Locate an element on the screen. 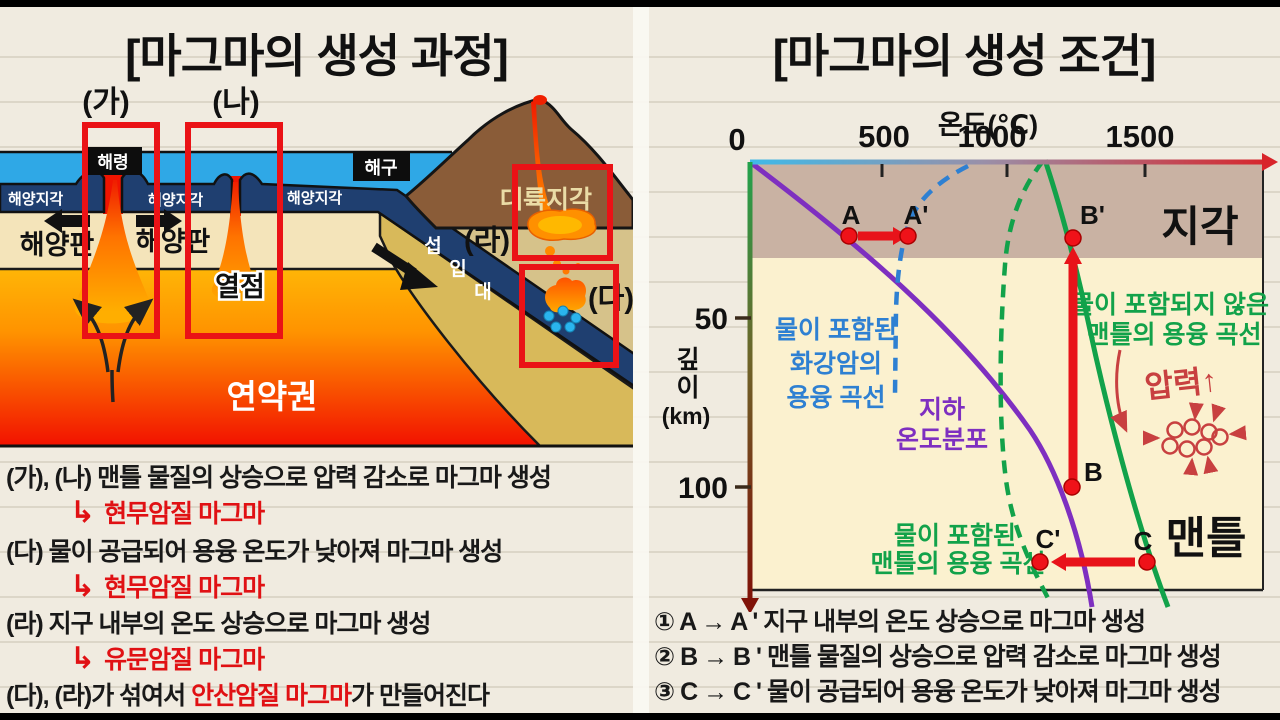 This screenshot has height=720, width=1280. x-axis-label: 온도(℃) is located at coordinates (988, 125).